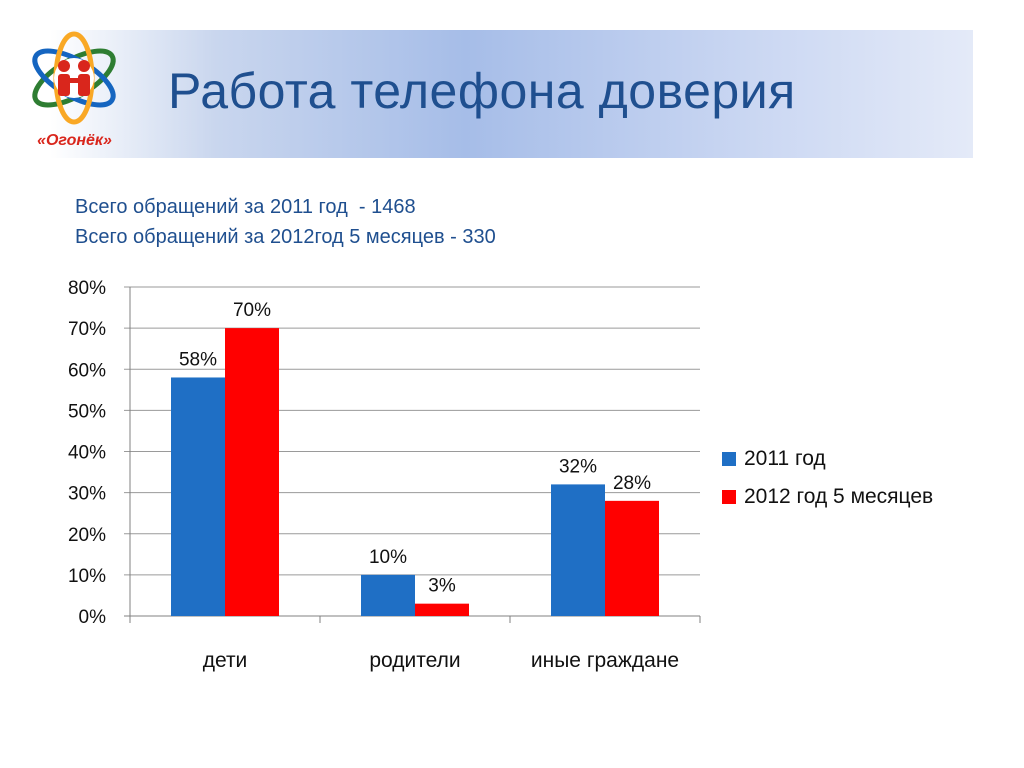 Image resolution: width=1024 pixels, height=768 pixels. I want to click on y-tick-label: 80%, so click(87, 288).